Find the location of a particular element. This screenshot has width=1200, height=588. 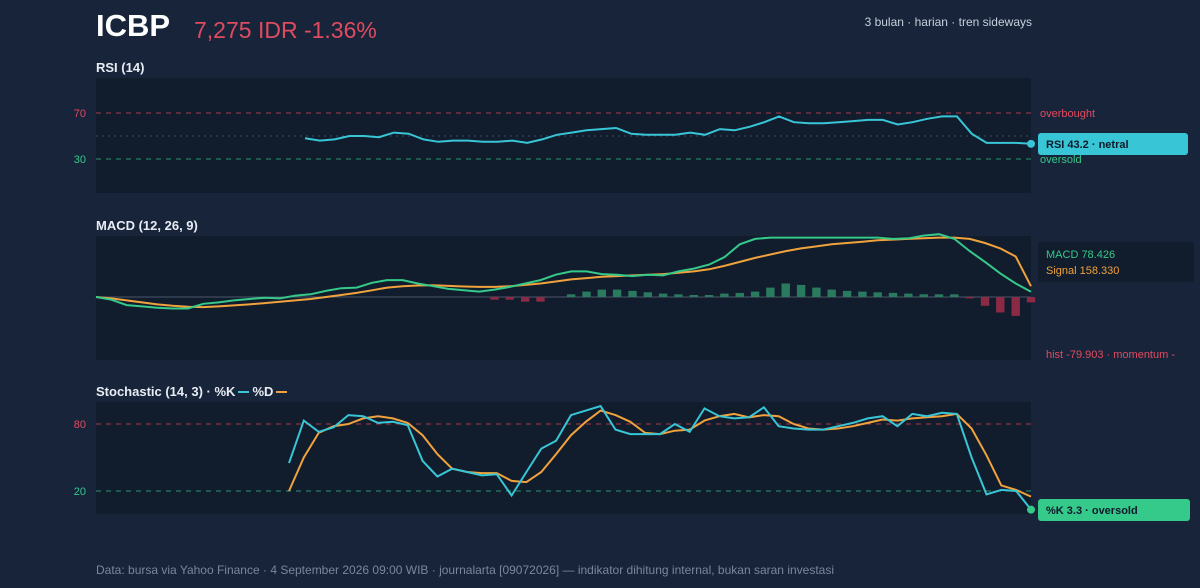

stoch-badge is located at coordinates (1114, 510).